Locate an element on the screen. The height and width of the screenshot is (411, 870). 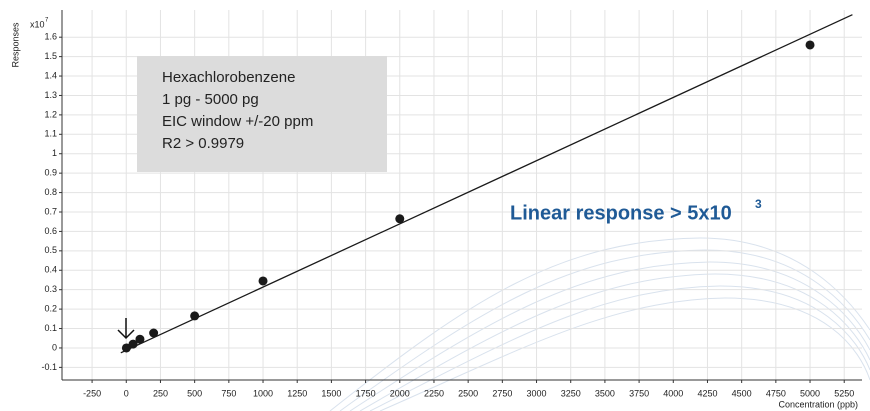
x-axis-label: Concentration (ppb) is located at coordinates (818, 404).